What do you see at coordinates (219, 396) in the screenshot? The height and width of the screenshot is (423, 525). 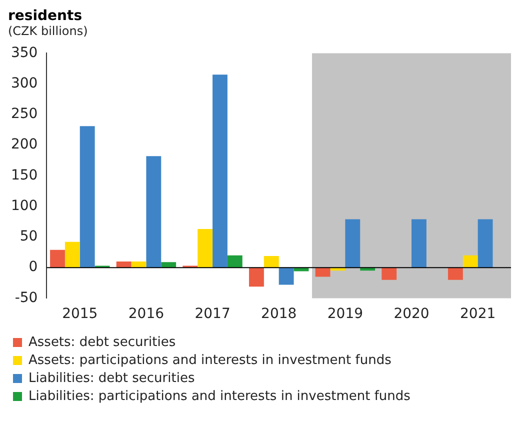 I see `legend-label: Liabilities: participations and interests in investment funds` at bounding box center [219, 396].